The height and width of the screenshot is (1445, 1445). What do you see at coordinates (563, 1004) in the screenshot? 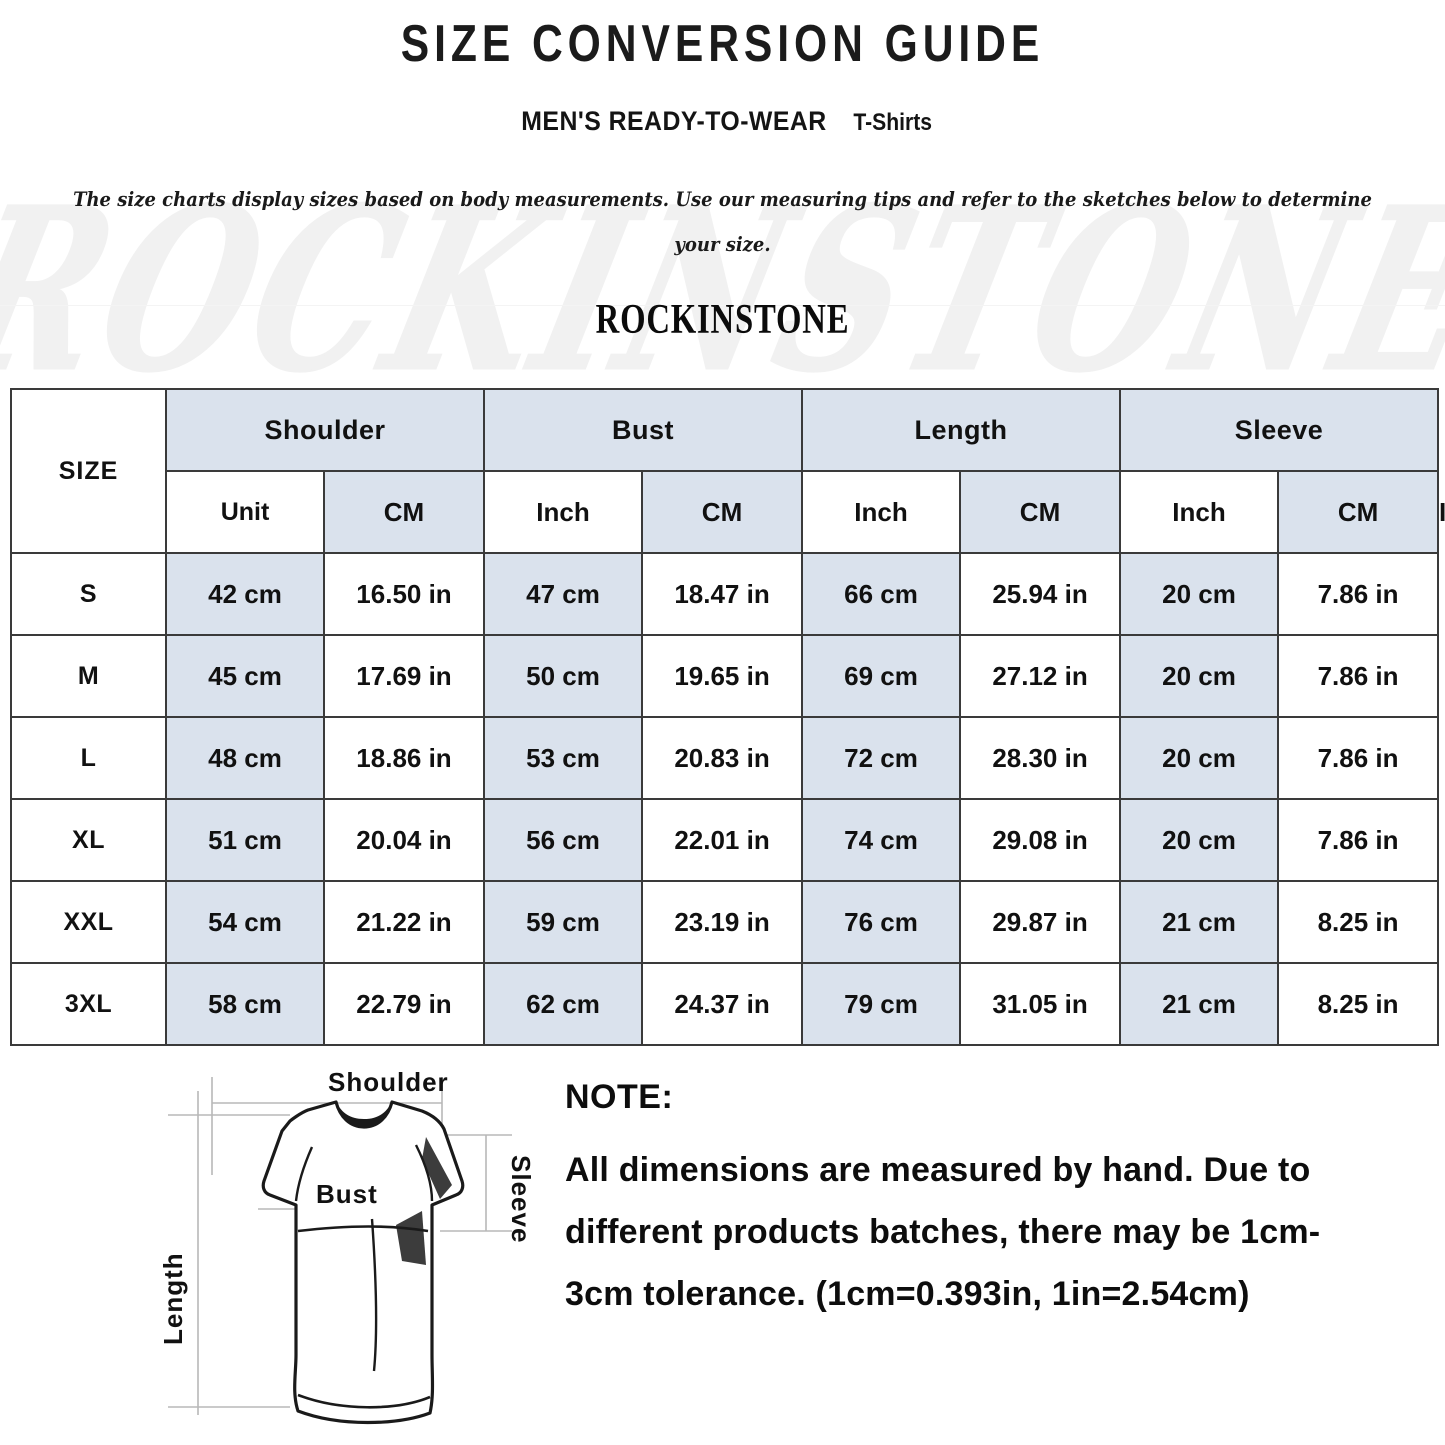
I see `cell-measurement: 62 cm` at bounding box center [563, 1004].